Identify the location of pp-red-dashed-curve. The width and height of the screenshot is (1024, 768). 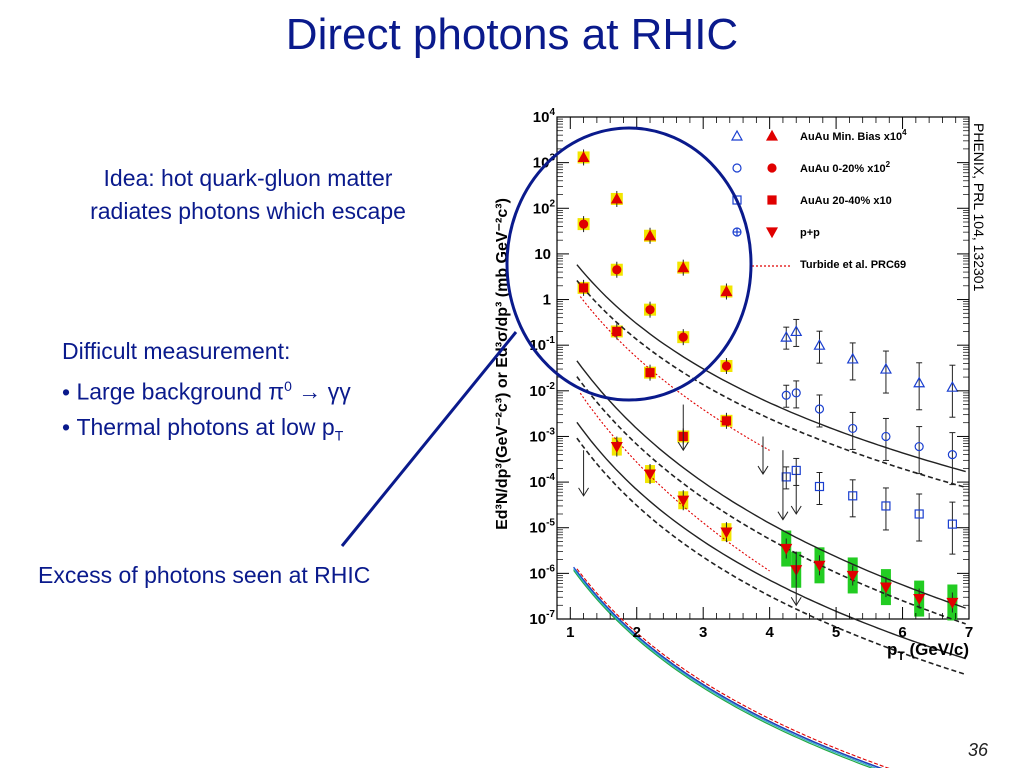
(733, 668).